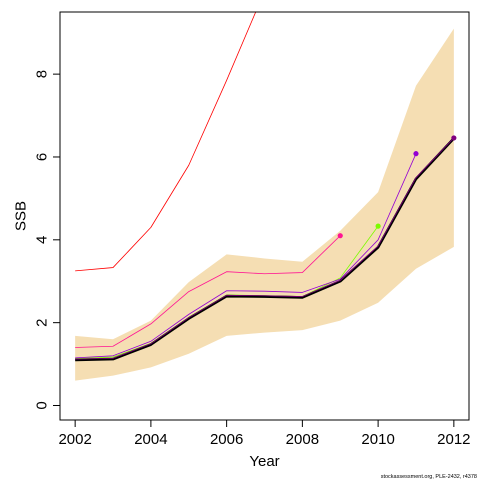  Describe the element at coordinates (378, 226) in the screenshot. I see `series-3-end-point` at that location.